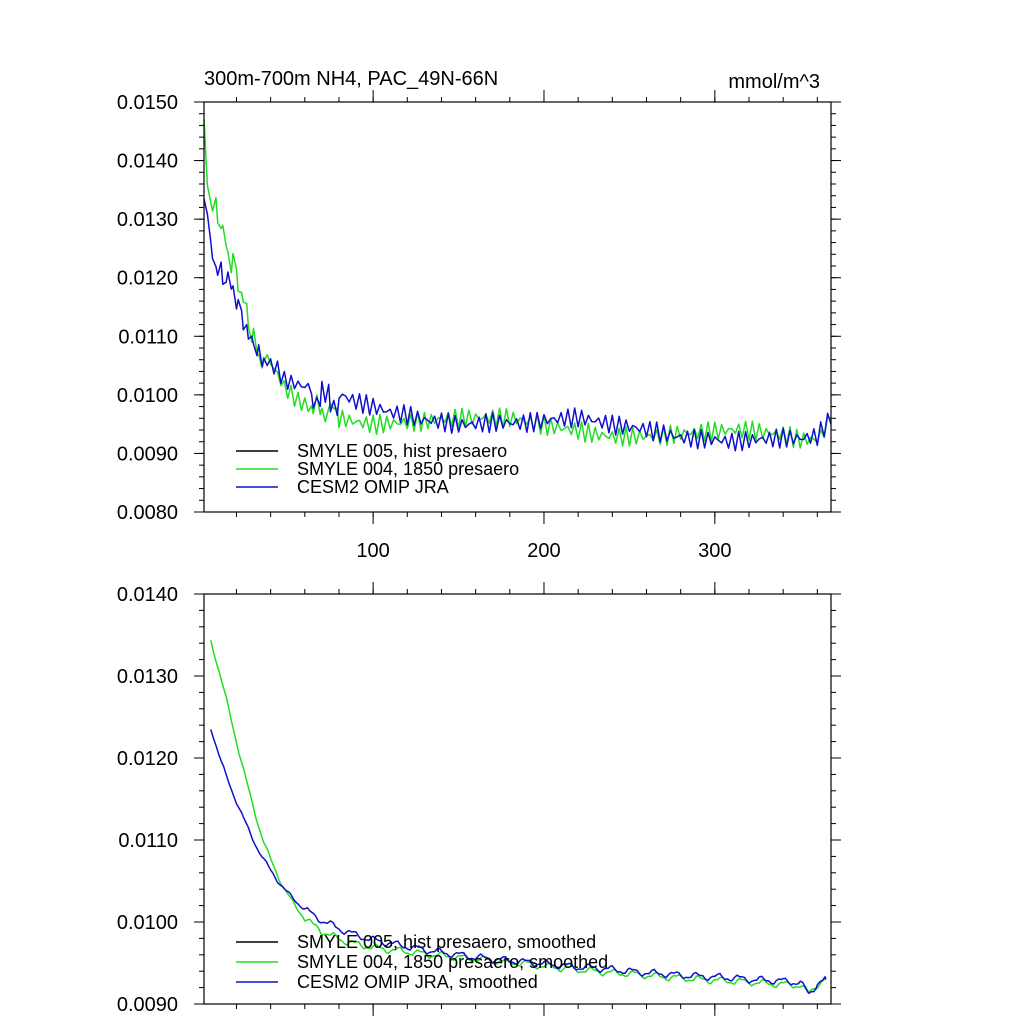  I want to click on legend-label: SMYLE 004, 1850 presaero, smoothed, so click(452, 962).